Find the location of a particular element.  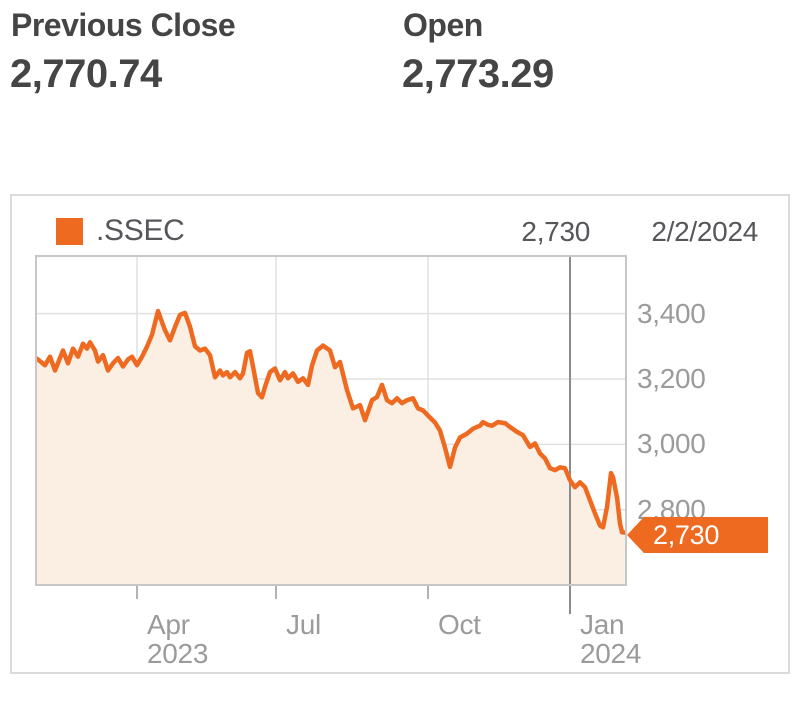

x-axis-month: Jul is located at coordinates (303, 624).